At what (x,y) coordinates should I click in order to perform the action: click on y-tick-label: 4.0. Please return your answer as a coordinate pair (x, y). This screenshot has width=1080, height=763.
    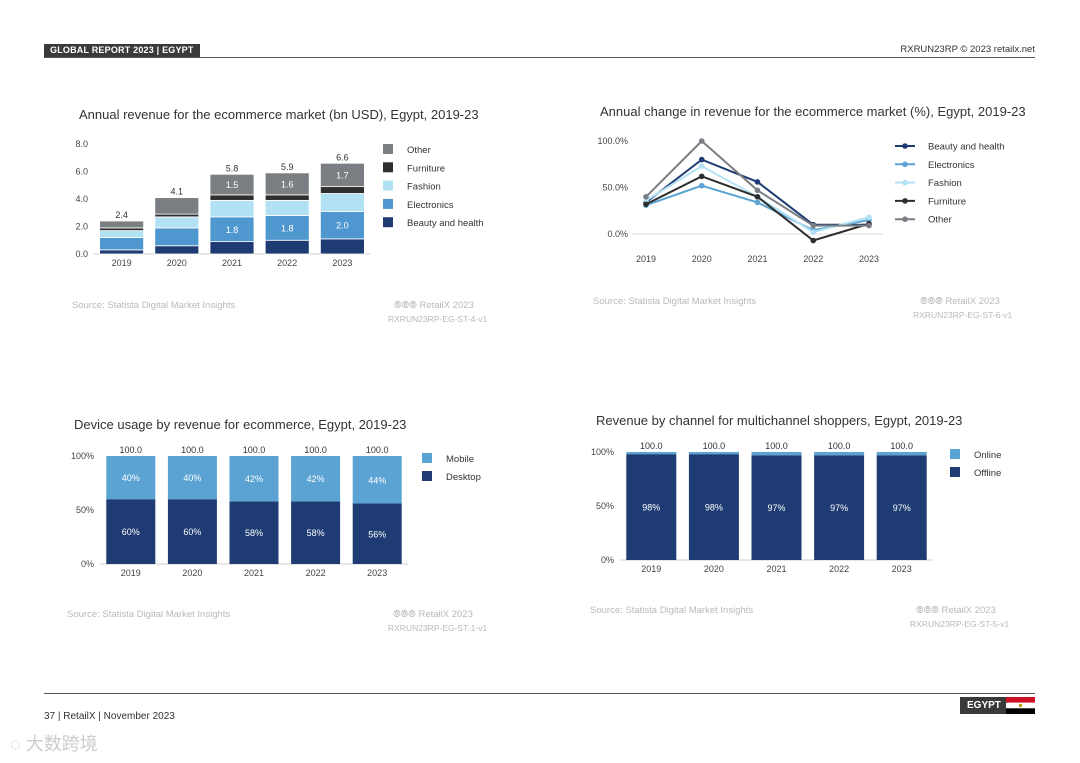
    Looking at the image, I should click on (81, 199).